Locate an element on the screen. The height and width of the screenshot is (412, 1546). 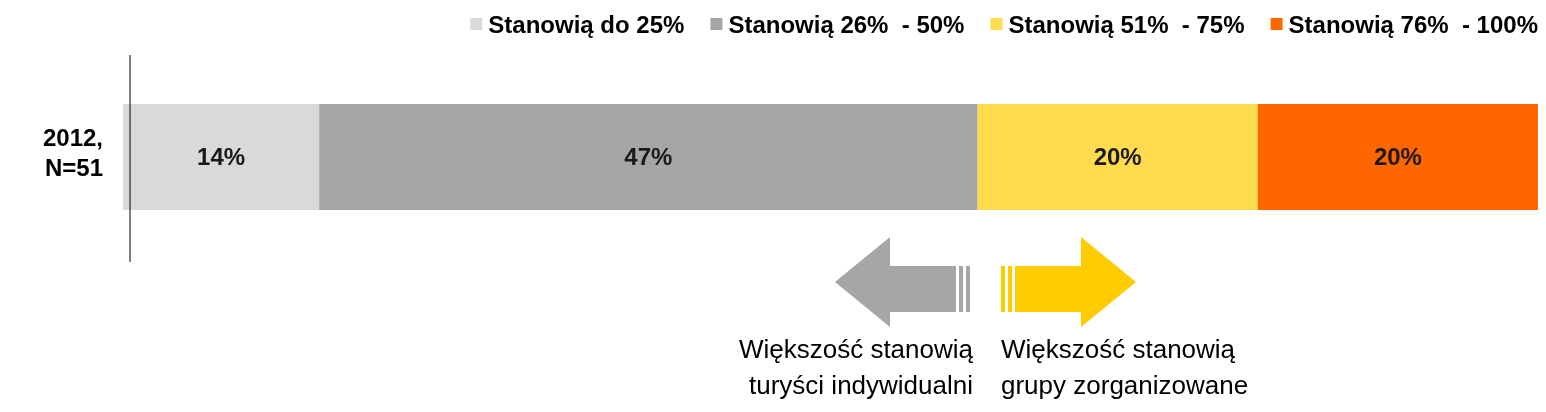
text: Większość stanowią grupy zorganizowane is located at coordinates (1125, 367).